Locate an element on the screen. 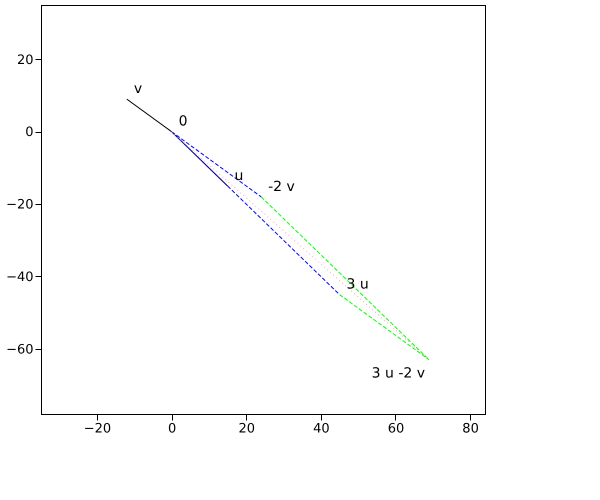  x-tick-label: 40 is located at coordinates (321, 429).